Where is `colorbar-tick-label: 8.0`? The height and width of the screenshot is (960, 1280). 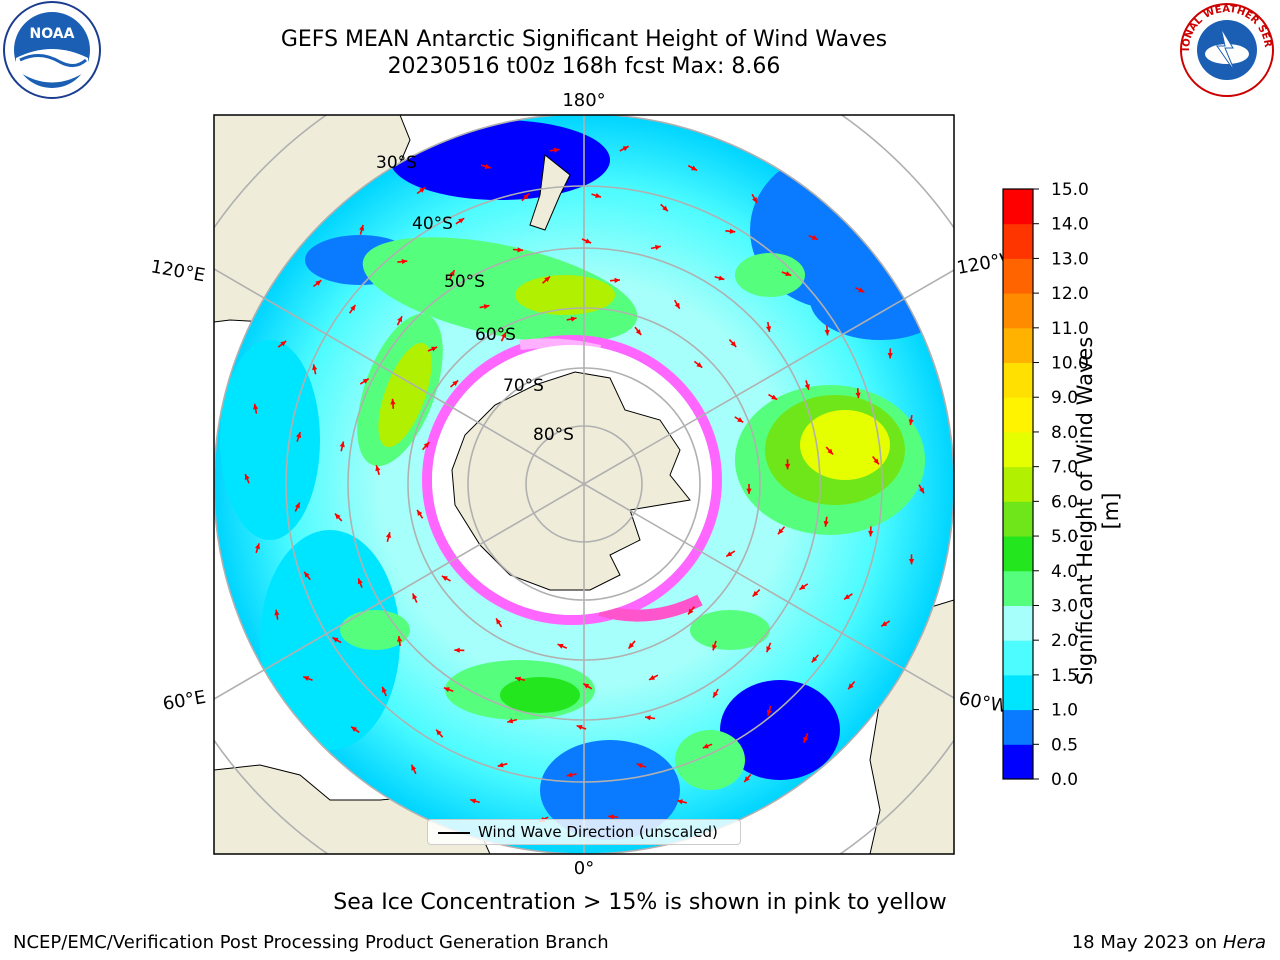
colorbar-tick-label: 8.0 is located at coordinates (1064, 433).